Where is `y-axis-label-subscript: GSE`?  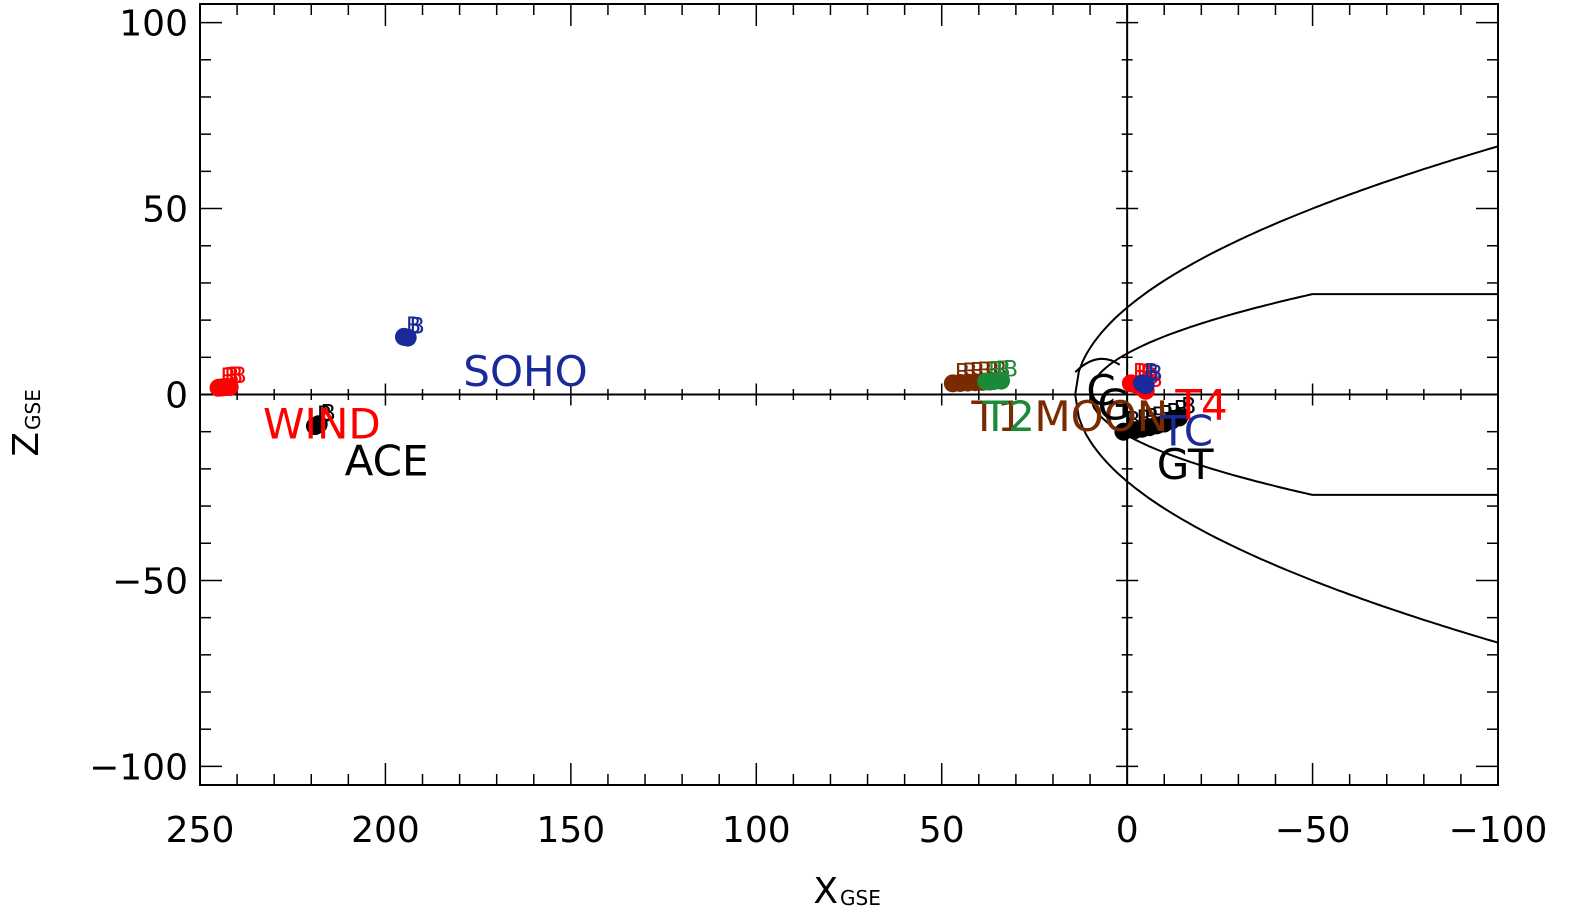 y-axis-label-subscript: GSE is located at coordinates (33, 409).